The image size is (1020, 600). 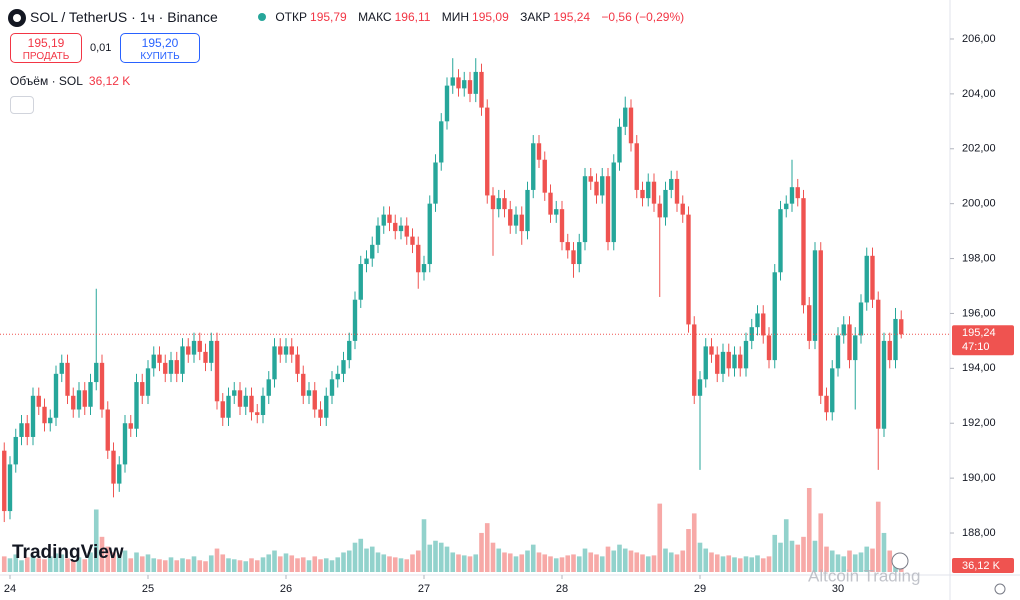 I want to click on open-label: ОТКР, so click(x=291, y=17).